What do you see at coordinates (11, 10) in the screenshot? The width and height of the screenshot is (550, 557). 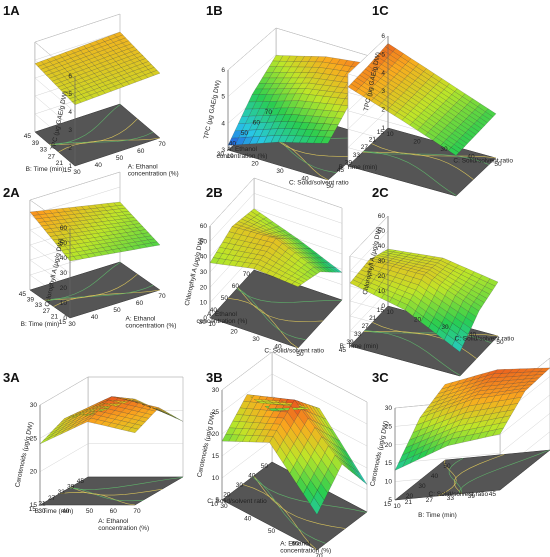 I see `panel-label: 1A` at bounding box center [11, 10].